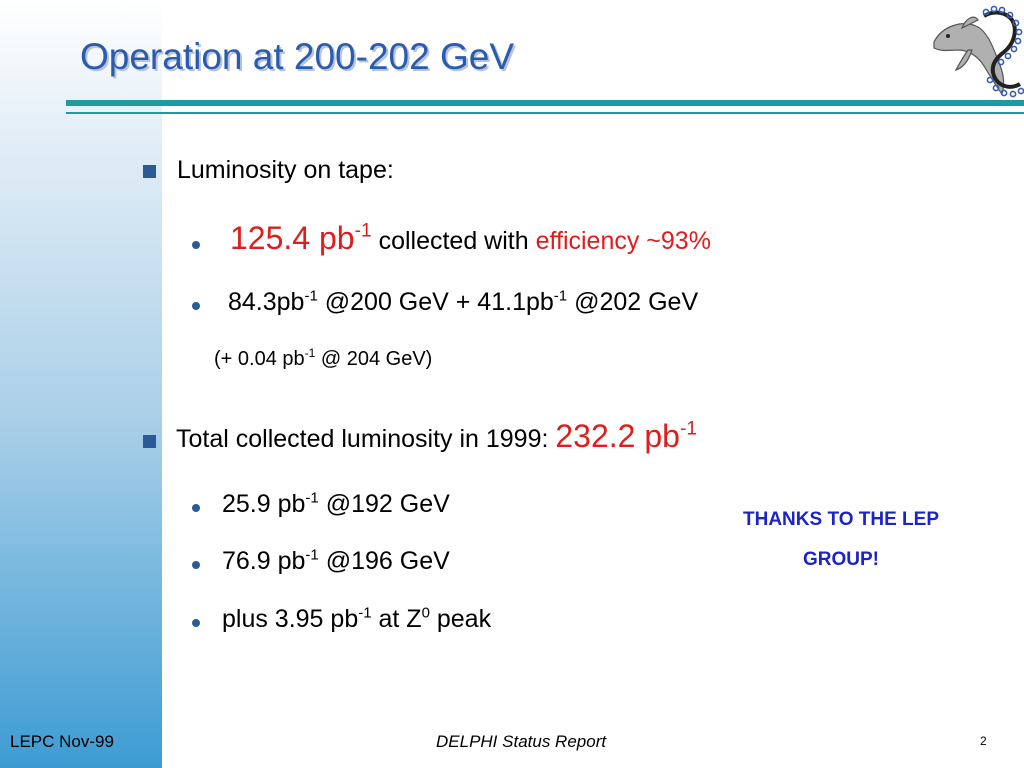  Describe the element at coordinates (841, 539) in the screenshot. I see `thanks-note: THANKS TO THE LEP GROUP!` at that location.